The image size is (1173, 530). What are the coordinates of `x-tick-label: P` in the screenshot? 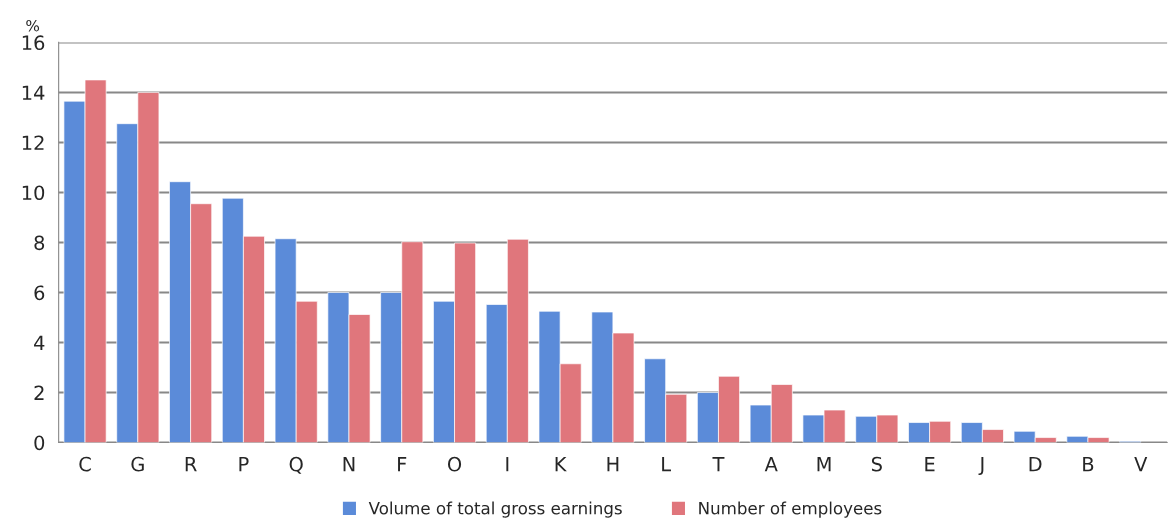 It's located at (244, 464).